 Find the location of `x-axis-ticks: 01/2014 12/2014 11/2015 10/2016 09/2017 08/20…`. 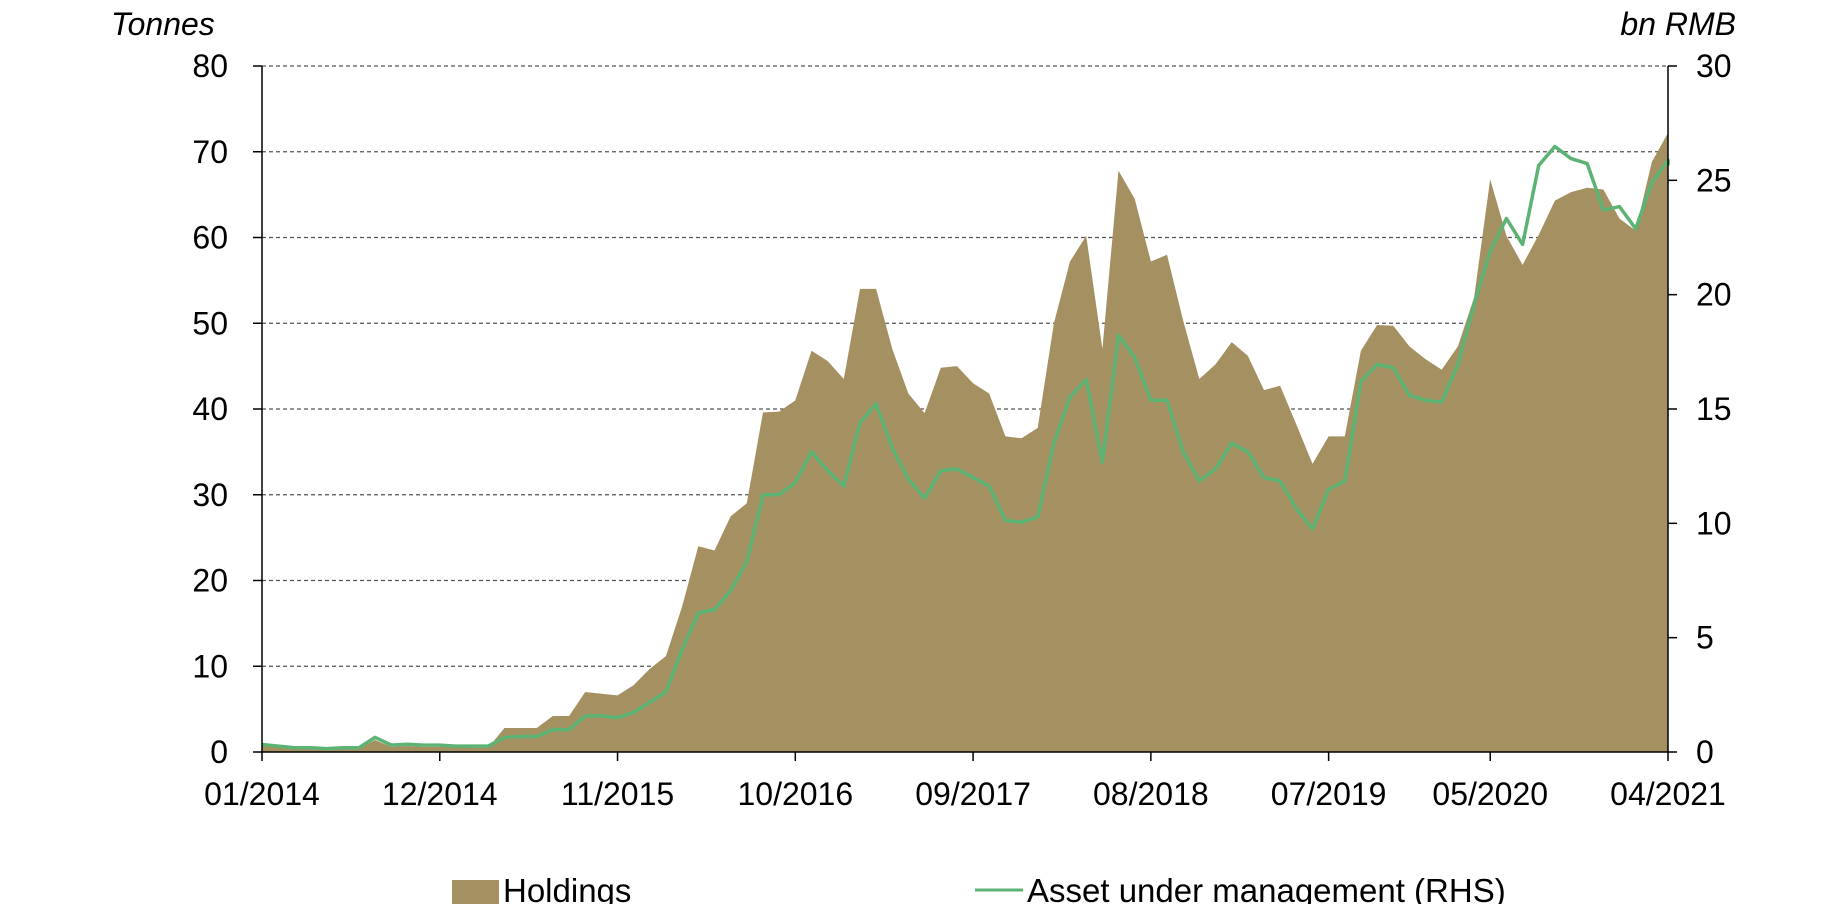

x-axis-ticks: 01/2014 12/2014 11/2015 10/2016 09/2017 08/20… is located at coordinates (965, 782).